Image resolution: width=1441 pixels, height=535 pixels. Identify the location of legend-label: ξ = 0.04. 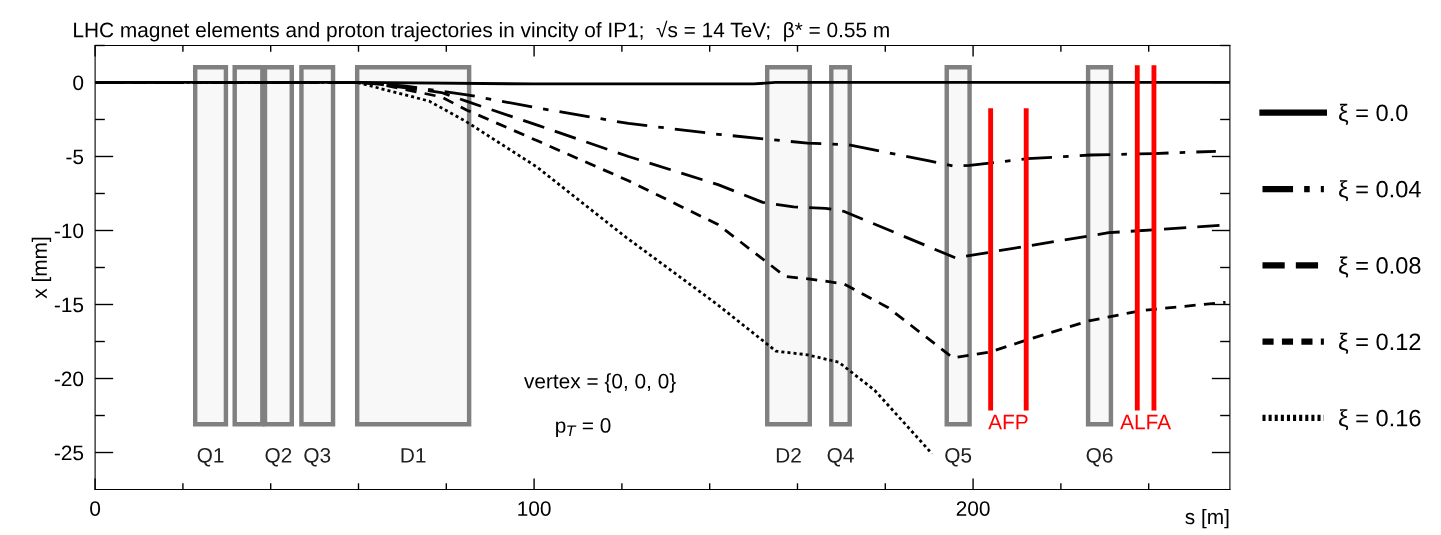
(1380, 191).